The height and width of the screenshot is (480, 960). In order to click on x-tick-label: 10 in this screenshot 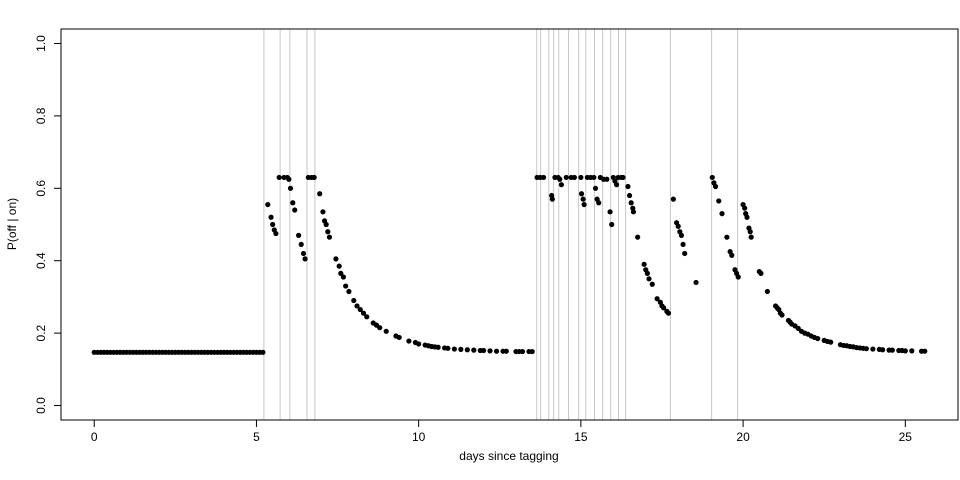, I will do `click(419, 437)`.